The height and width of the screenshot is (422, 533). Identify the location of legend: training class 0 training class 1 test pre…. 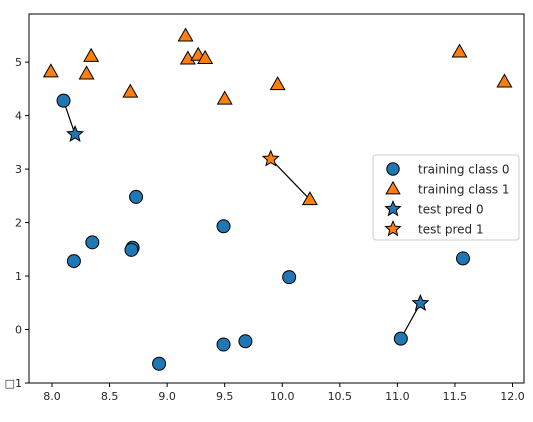
(446, 197).